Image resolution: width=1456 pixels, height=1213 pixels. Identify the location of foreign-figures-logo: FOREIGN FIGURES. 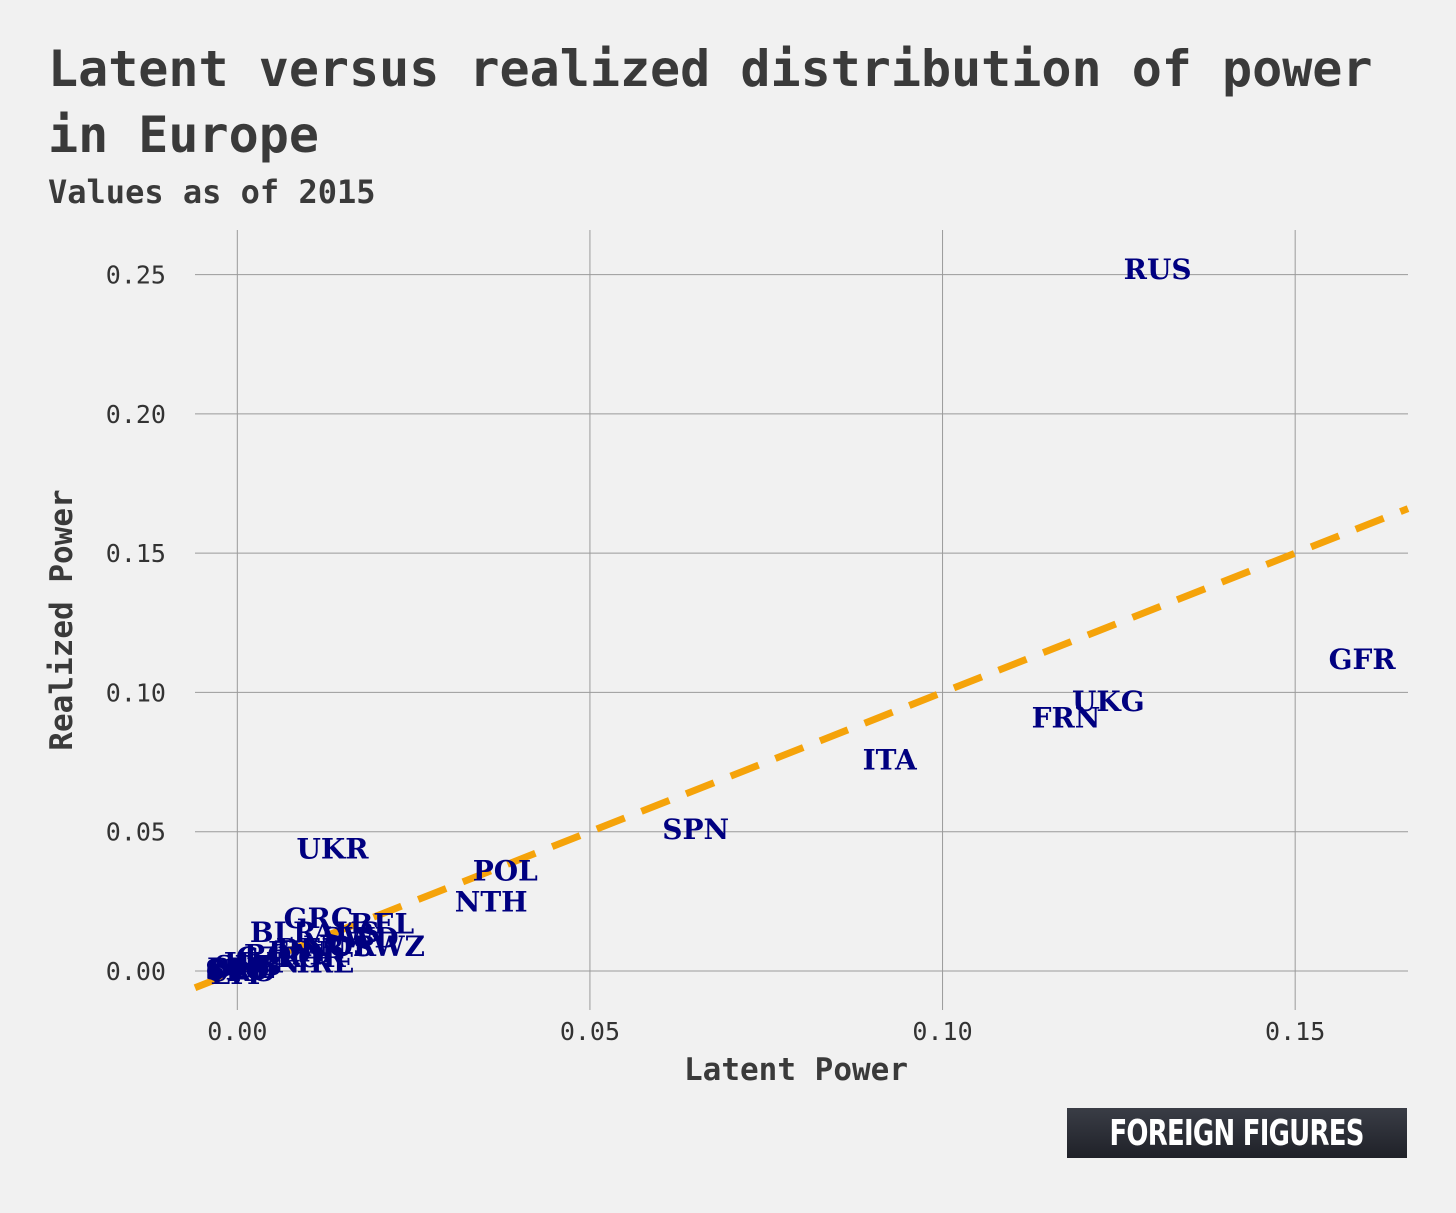
(1237, 1133).